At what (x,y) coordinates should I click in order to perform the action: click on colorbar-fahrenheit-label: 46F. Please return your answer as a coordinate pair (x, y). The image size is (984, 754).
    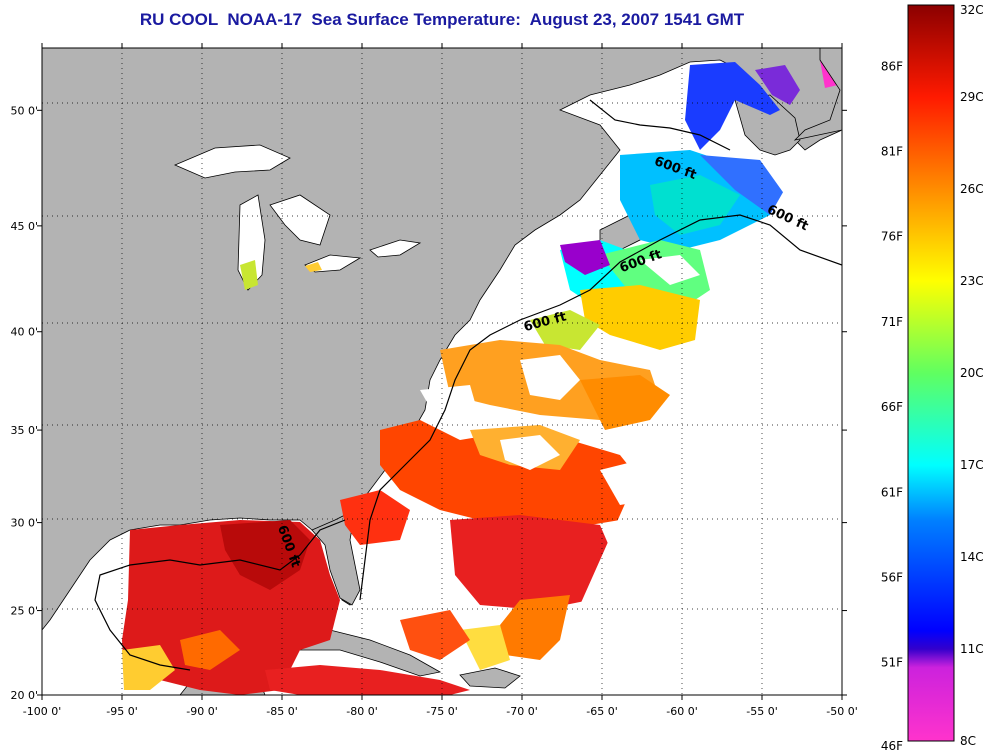
    Looking at the image, I should click on (892, 746).